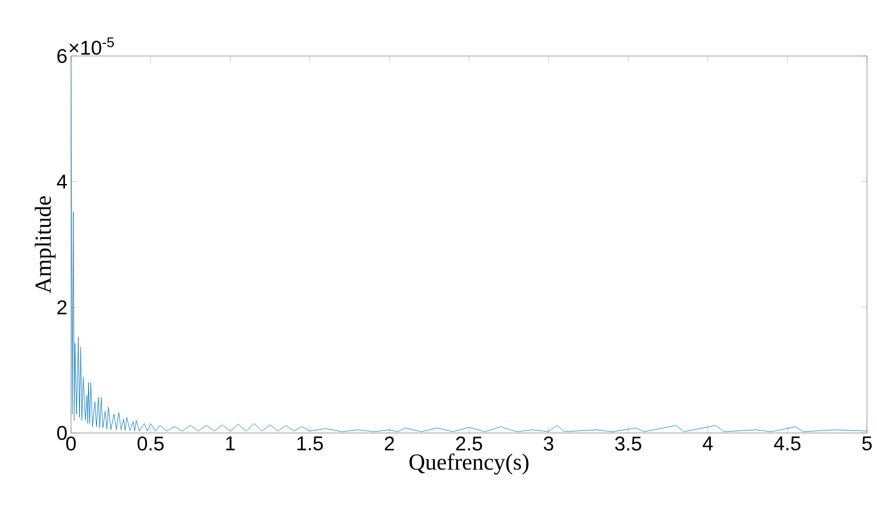  Describe the element at coordinates (469, 464) in the screenshot. I see `x-axis-title: Quefrency(s)` at that location.